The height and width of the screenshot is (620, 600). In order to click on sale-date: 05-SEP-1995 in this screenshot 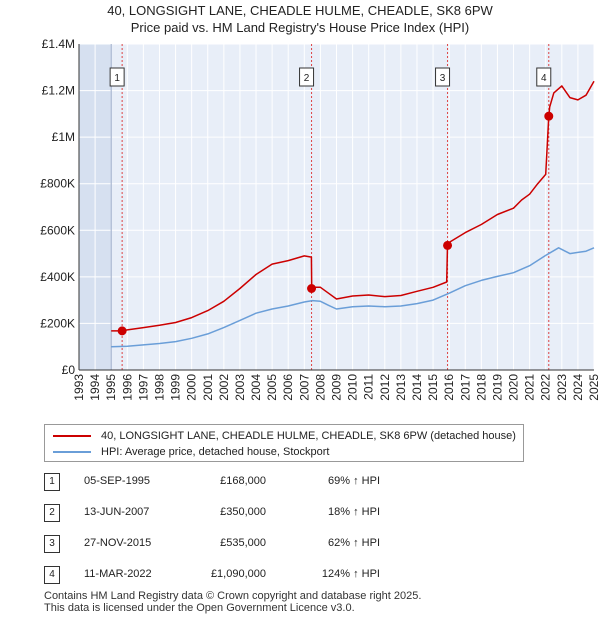, I will do `click(117, 481)`.